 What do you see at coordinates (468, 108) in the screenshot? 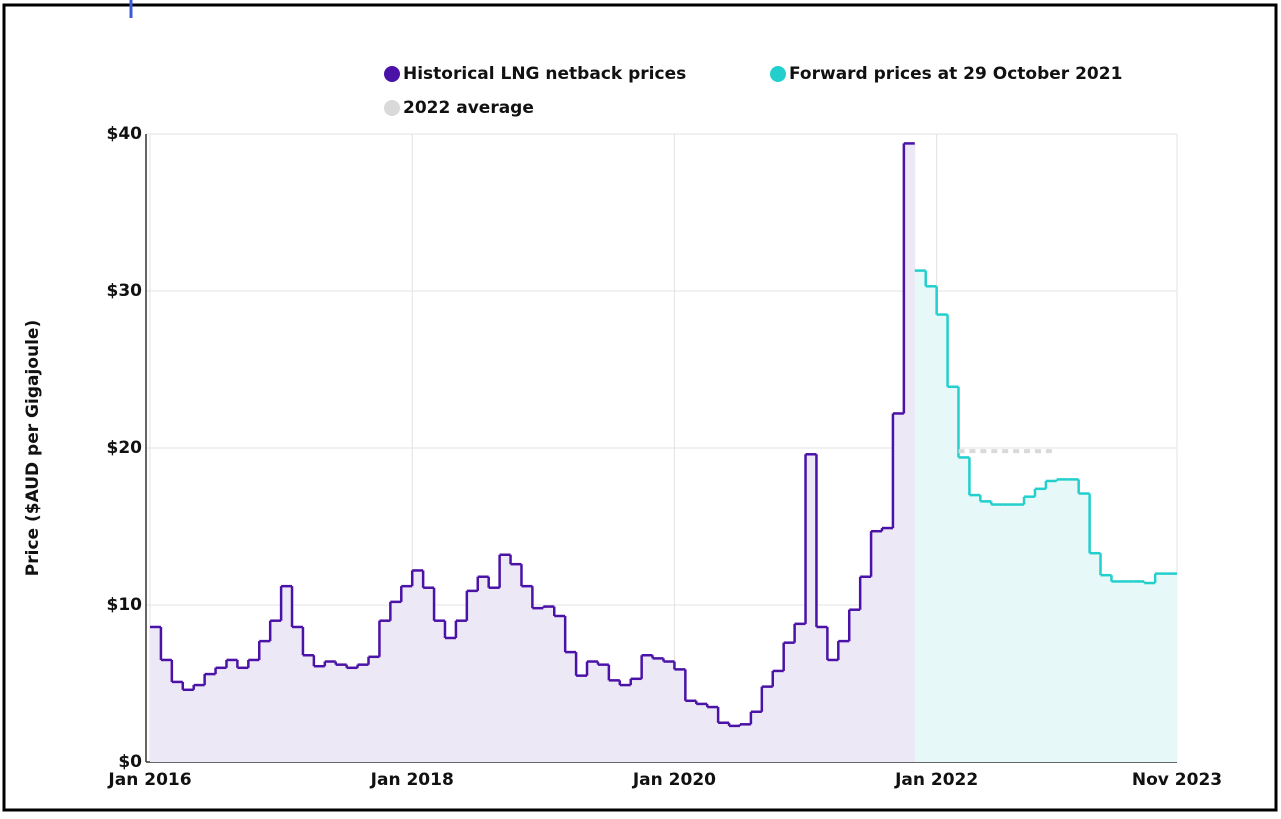
I see `legend-label: 2022 average` at bounding box center [468, 108].